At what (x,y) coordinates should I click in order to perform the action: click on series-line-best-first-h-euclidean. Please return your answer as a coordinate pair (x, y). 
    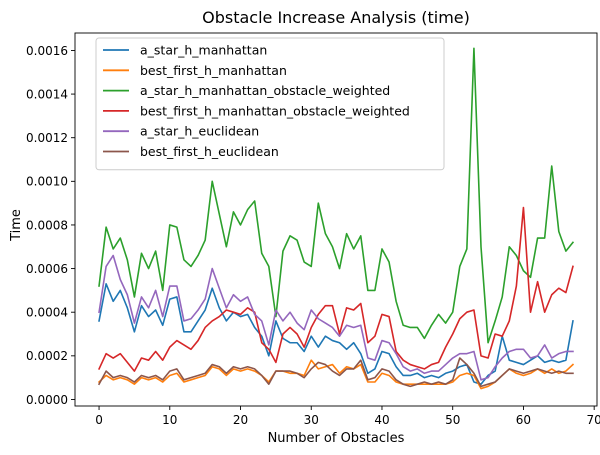
    Looking at the image, I should click on (335, 372).